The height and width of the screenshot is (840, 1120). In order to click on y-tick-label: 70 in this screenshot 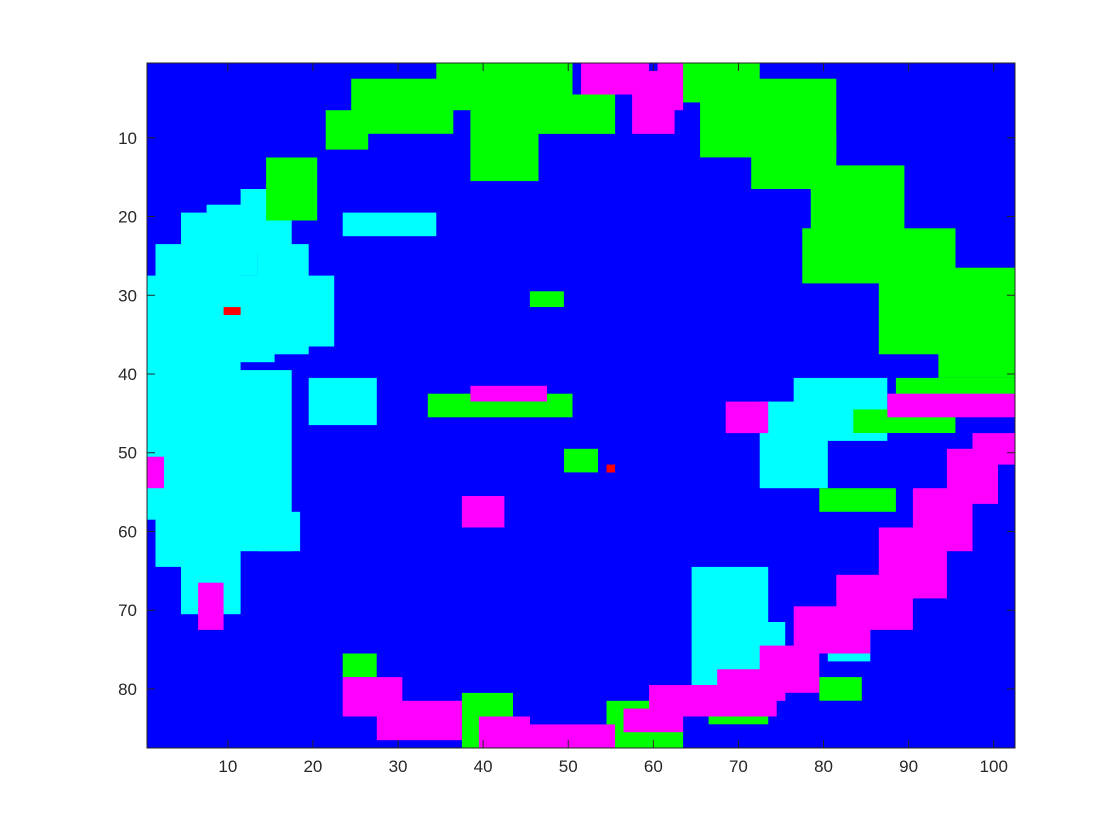, I will do `click(127, 610)`.